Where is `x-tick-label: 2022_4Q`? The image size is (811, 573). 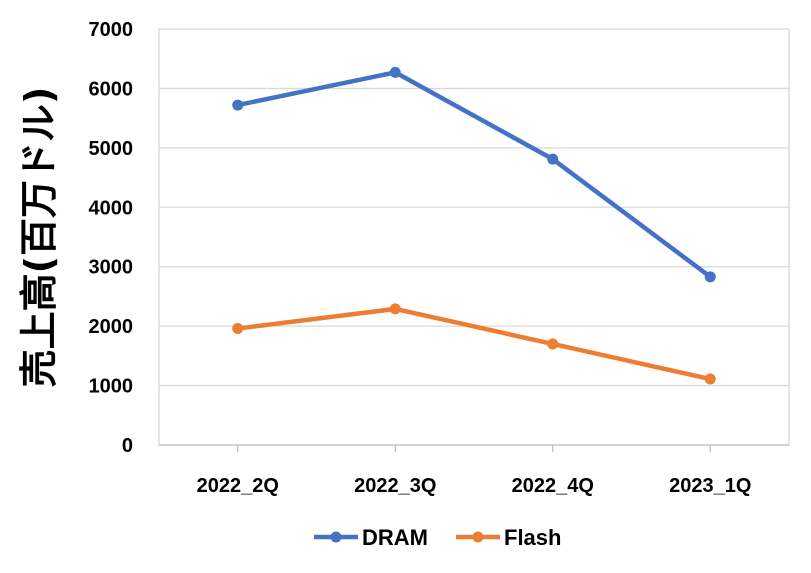
x-tick-label: 2022_4Q is located at coordinates (553, 486).